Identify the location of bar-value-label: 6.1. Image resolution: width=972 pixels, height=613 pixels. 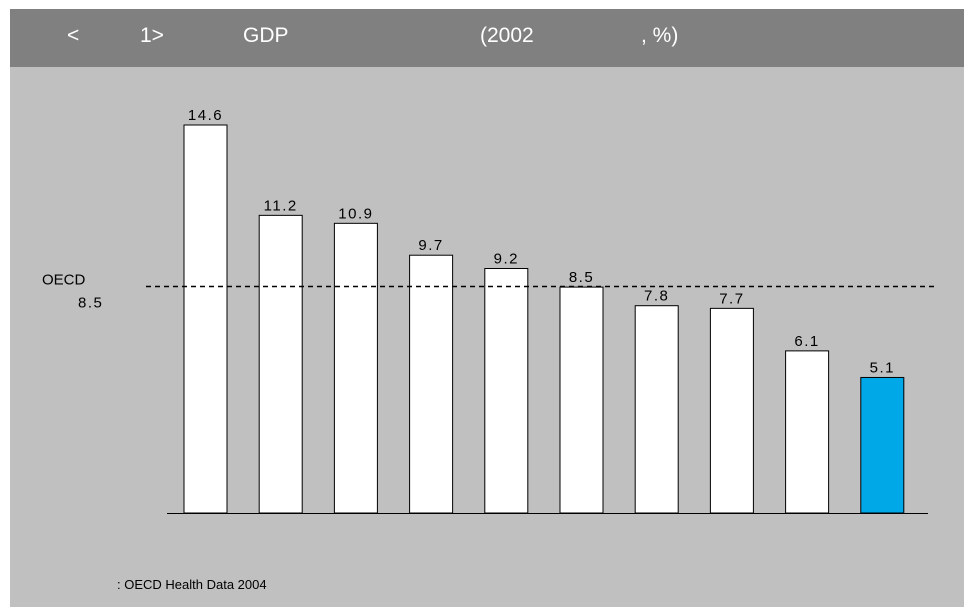
(806, 341).